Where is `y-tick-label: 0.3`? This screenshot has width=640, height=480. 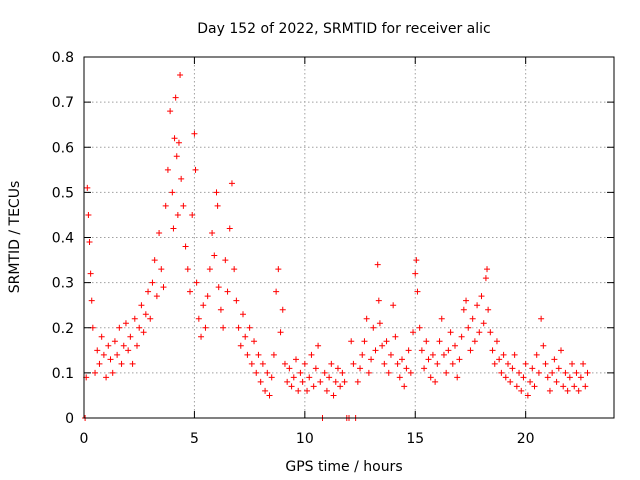 y-tick-label: 0.3 is located at coordinates (63, 284).